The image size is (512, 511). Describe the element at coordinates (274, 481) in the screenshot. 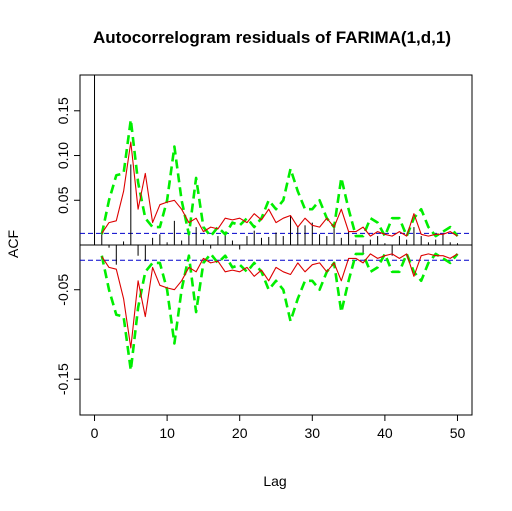

I see `x-axis-label: Lag` at that location.